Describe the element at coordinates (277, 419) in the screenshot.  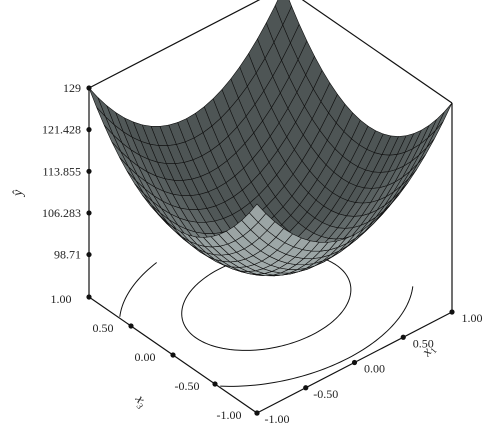
I see `x1-tick-label: -1.00` at that location.